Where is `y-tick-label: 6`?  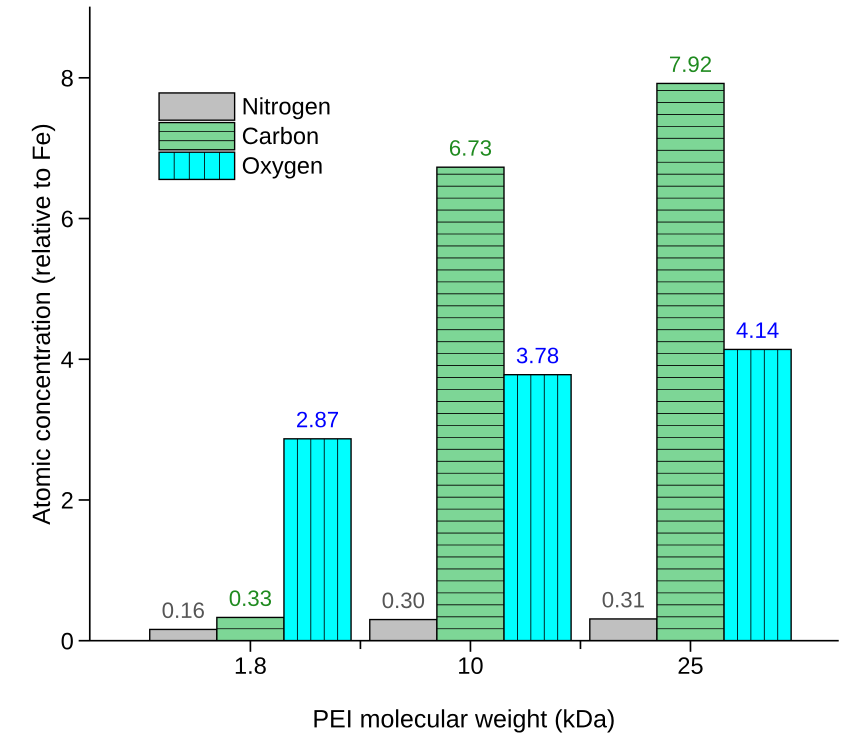
y-tick-label: 6 is located at coordinates (67, 219).